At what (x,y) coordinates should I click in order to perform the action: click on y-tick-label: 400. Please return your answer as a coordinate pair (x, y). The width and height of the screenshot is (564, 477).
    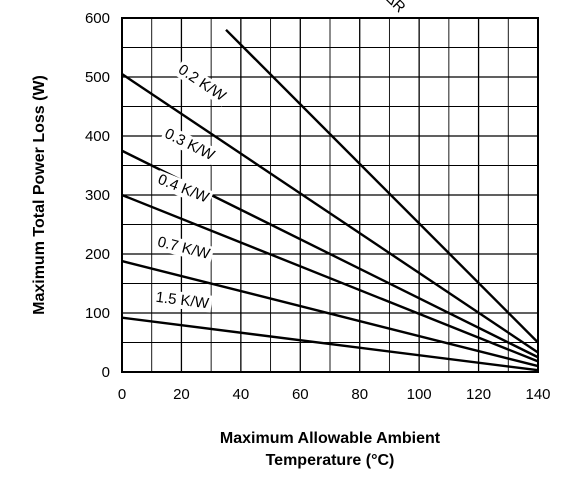
    Looking at the image, I should click on (97, 136).